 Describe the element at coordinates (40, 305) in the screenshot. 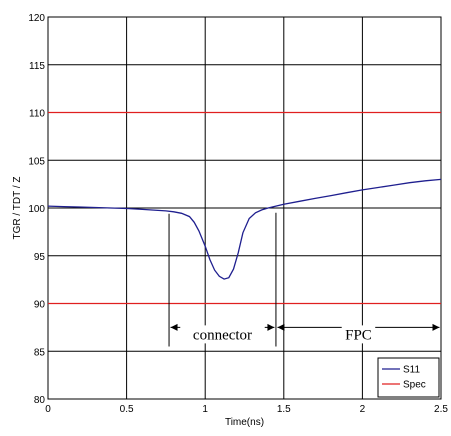

I see `y-tick-label: 90` at that location.